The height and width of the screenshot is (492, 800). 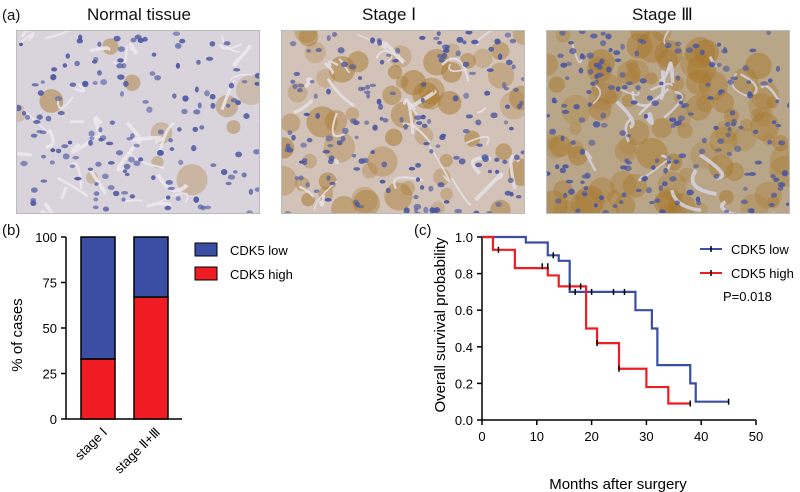 I want to click on b-legend-swatch-high, so click(x=206, y=273).